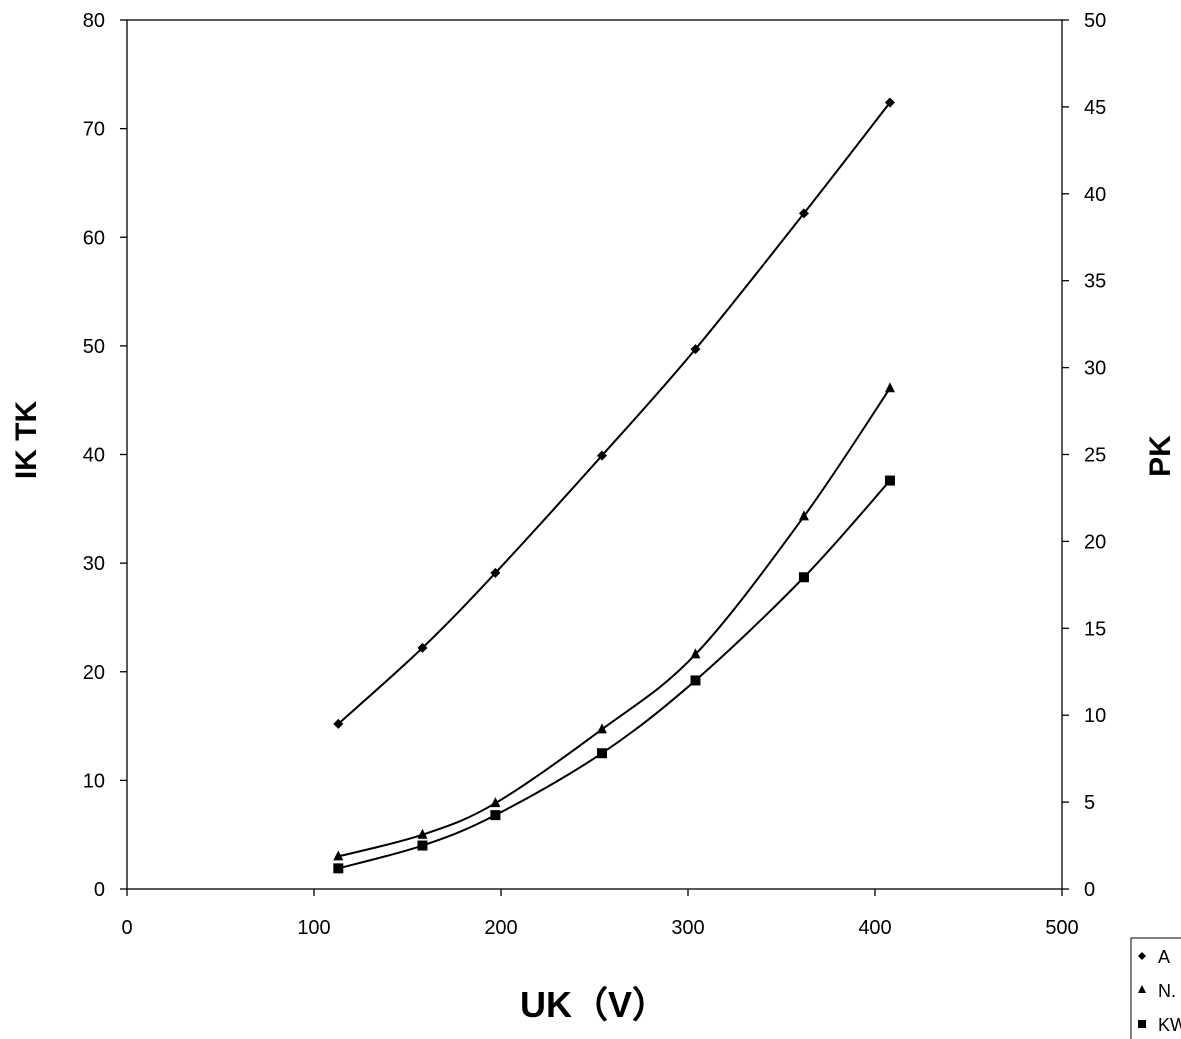 This screenshot has height=1039, width=1181. What do you see at coordinates (313, 928) in the screenshot?
I see `x-tick-label: 100` at bounding box center [313, 928].